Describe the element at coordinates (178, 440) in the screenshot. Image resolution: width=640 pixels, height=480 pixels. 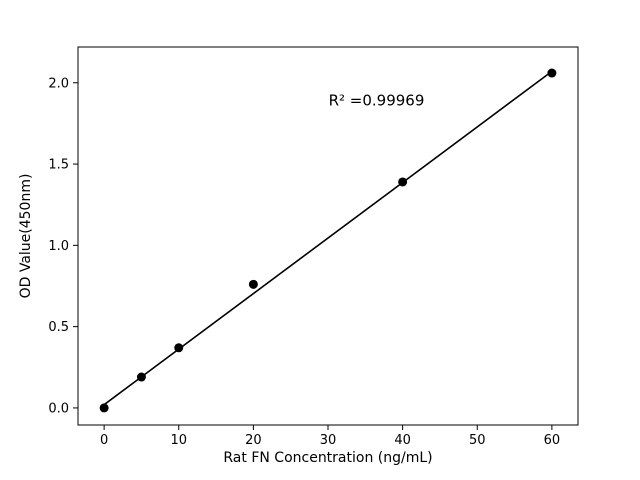
I see `x-axis-tick-label: 10` at that location.